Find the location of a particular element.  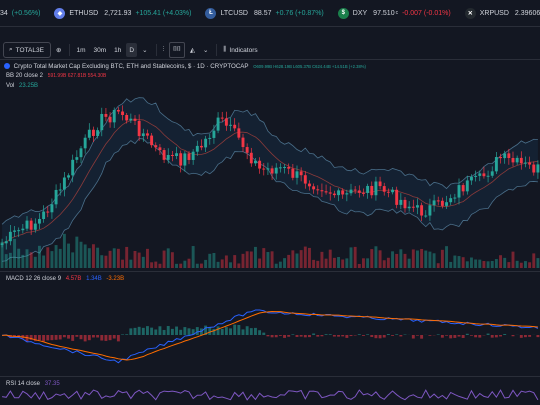

chart-type-button: ◭ is located at coordinates (192, 50).